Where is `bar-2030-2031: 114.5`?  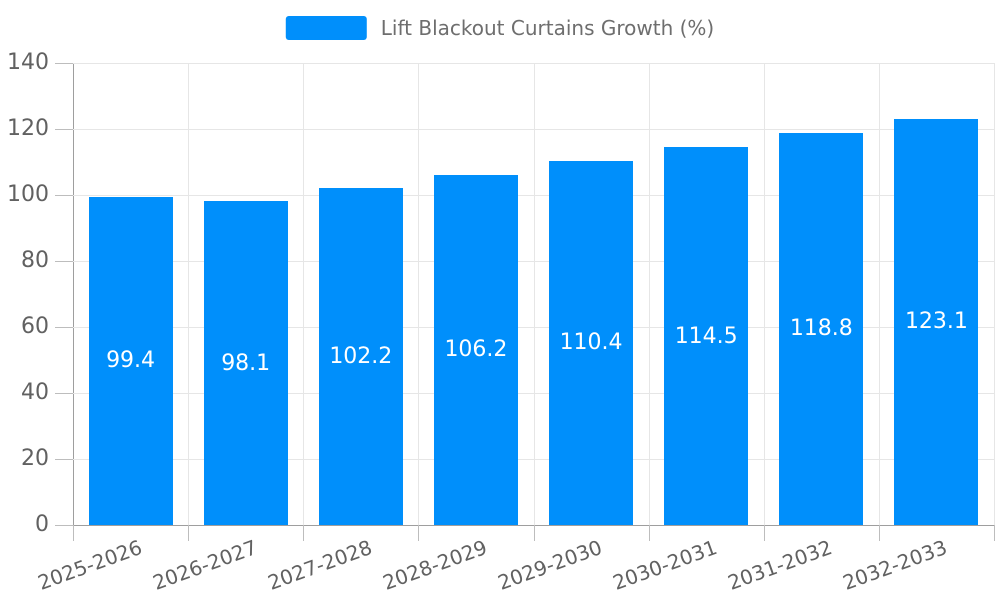
bar-2030-2031: 114.5 is located at coordinates (706, 336).